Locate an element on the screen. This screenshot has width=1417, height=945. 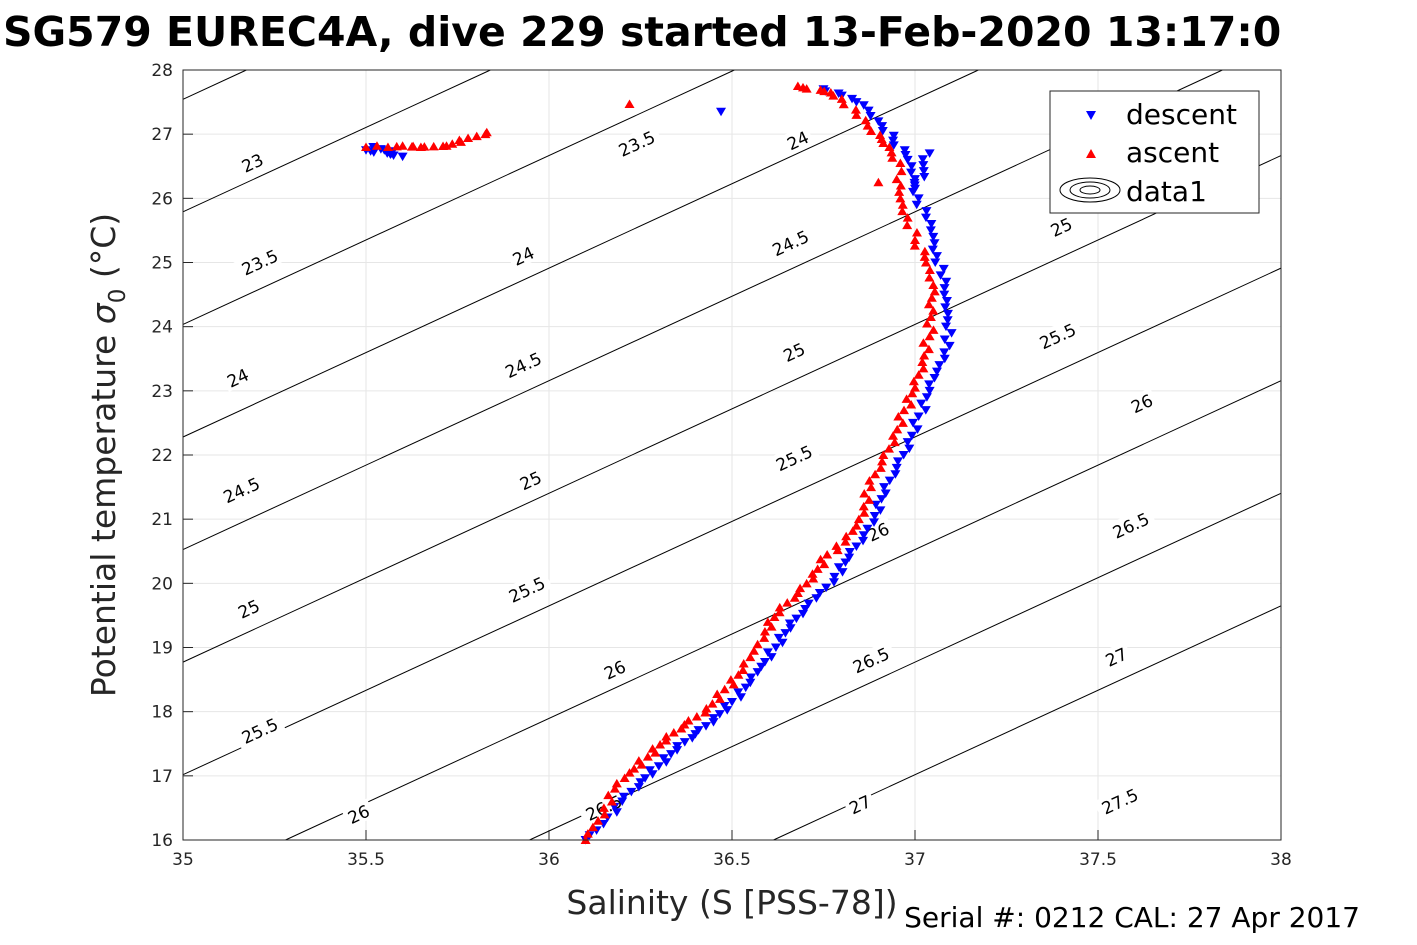
x-tick-label: 38 is located at coordinates (1281, 860).